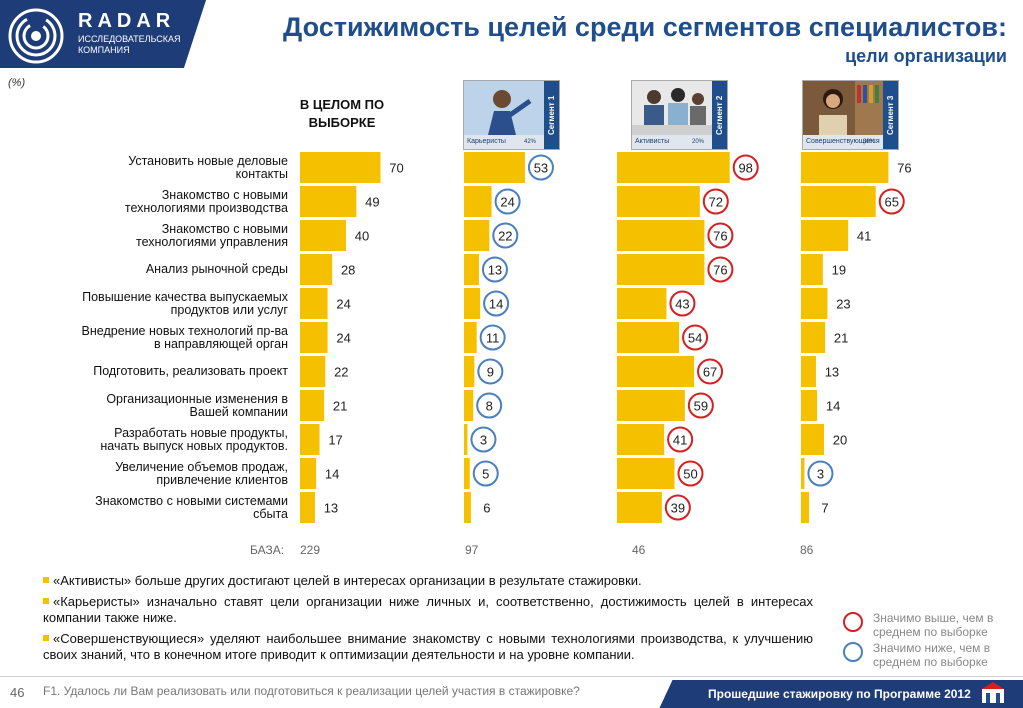 This screenshot has width=1023, height=708. Describe the element at coordinates (206, 207) in the screenshot. I see `row-label-line: технологиями производства` at that location.